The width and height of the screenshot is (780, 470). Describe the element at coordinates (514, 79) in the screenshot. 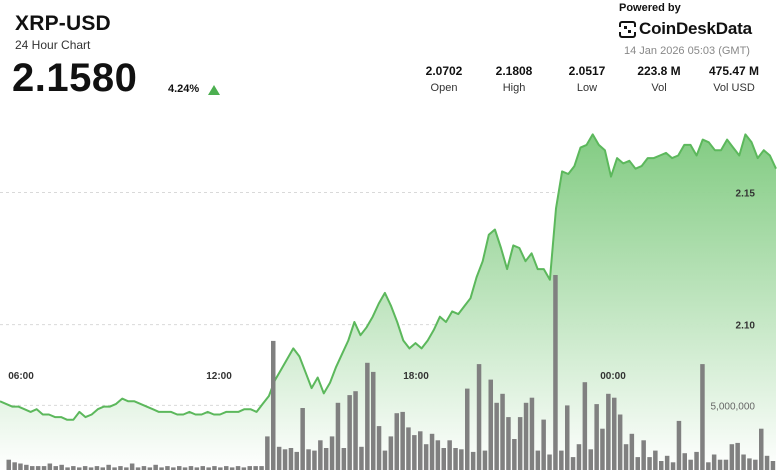

I see `stat-high: 2.1808 High` at that location.